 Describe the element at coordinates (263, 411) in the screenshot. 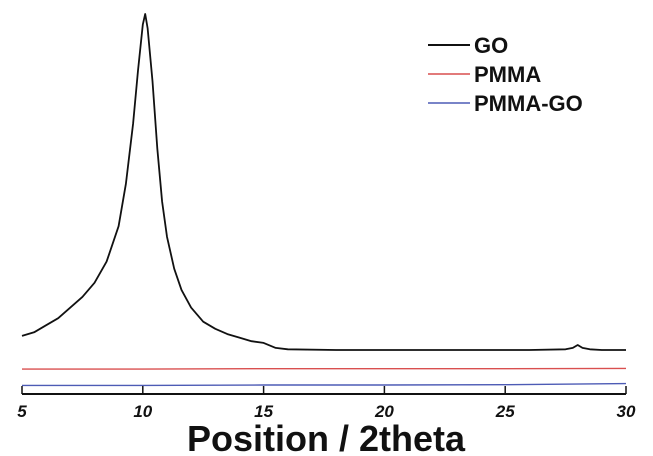

I see `x-tick-label-15: 15` at that location.